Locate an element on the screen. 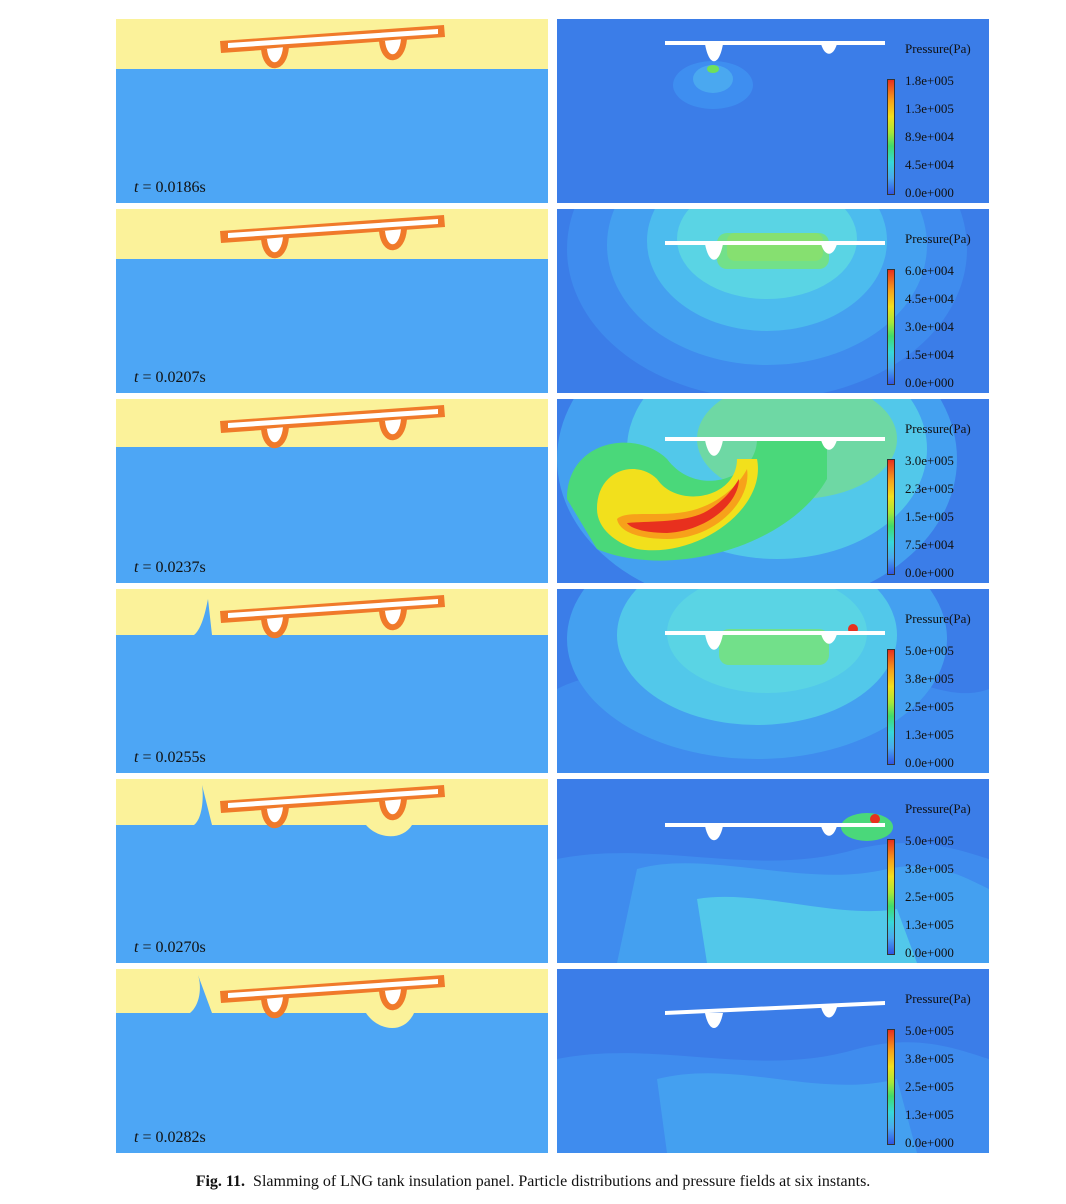  particle-distribution-panel-4: t = 0.0255s is located at coordinates (332, 681).